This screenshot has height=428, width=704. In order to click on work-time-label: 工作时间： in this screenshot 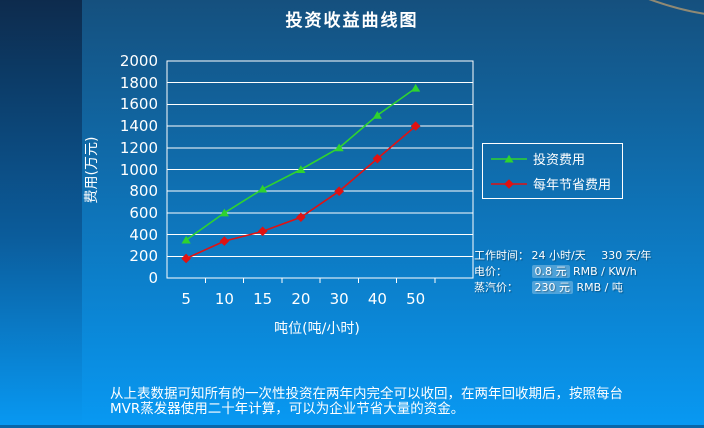, I will do `click(501, 255)`.